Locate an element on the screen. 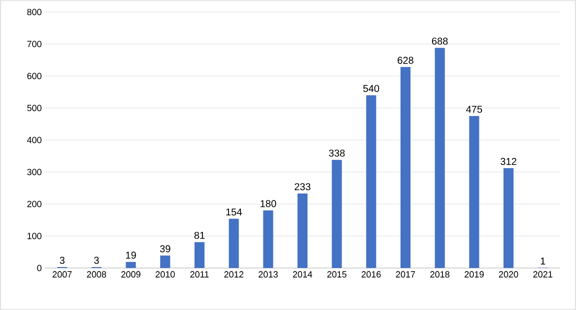 This screenshot has width=576, height=310. y-tick-label: 200 is located at coordinates (34, 204).